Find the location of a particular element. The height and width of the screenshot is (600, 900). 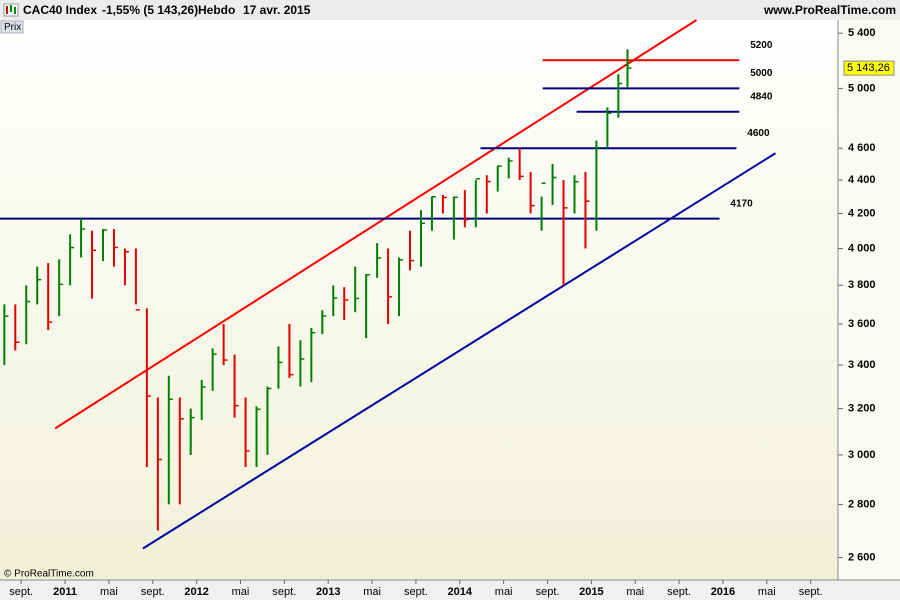

x-tick-label: 2014 is located at coordinates (460, 592).